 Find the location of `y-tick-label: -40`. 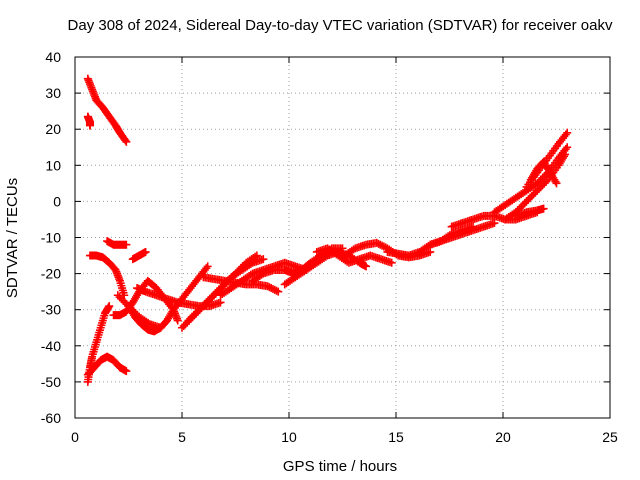

y-tick-label: -40 is located at coordinates (51, 346).